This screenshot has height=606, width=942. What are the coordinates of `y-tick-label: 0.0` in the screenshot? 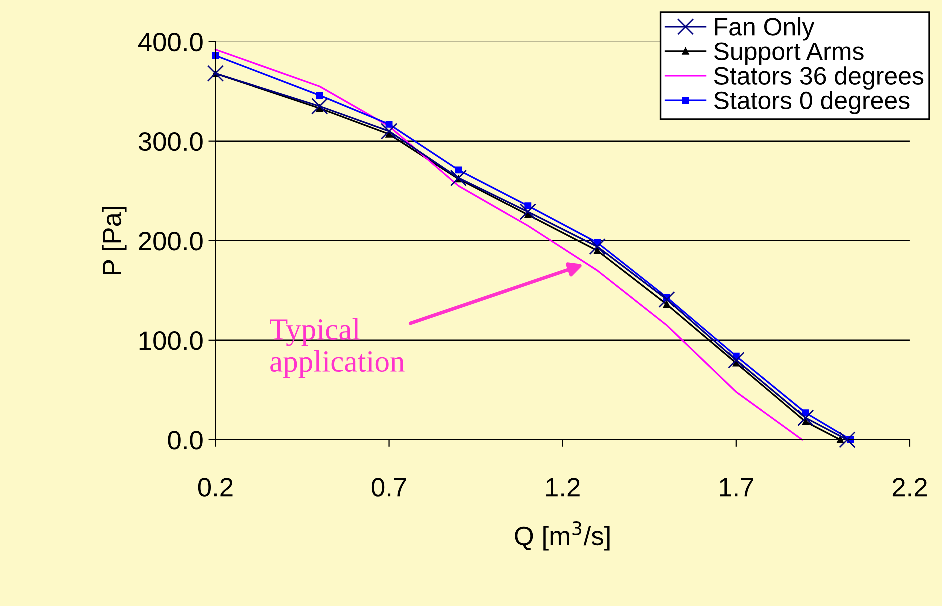 It's located at (185, 440).